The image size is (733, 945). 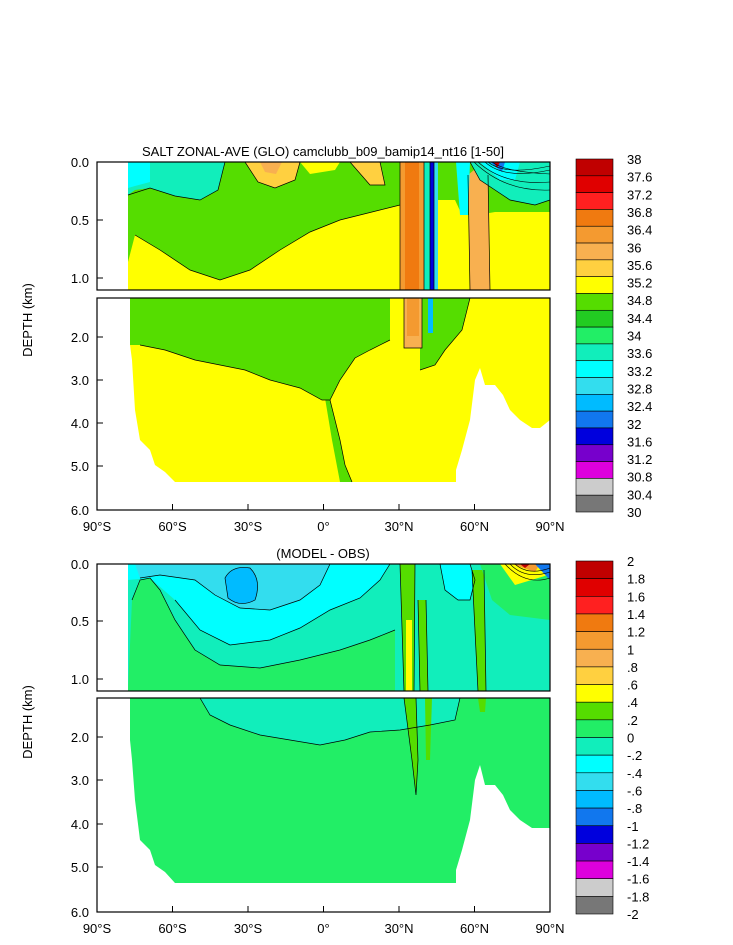 What do you see at coordinates (322, 553) in the screenshot?
I see `panel2-title: (MODEL - OBS)` at bounding box center [322, 553].